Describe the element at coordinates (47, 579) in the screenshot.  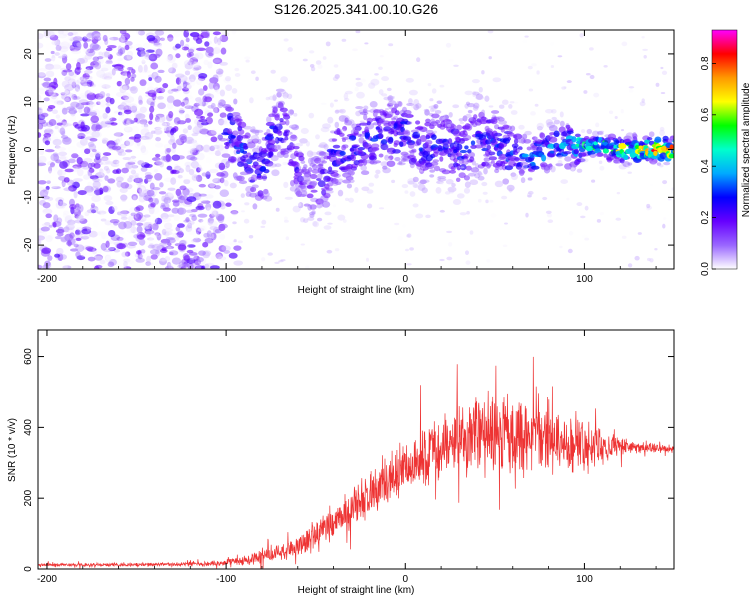
I see `snr-xtick-label: -200` at that location.